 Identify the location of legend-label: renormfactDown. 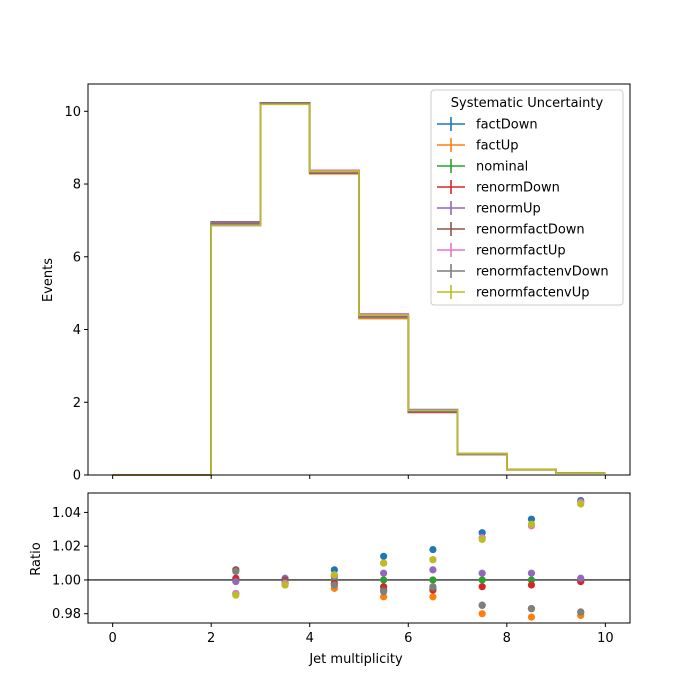
(530, 230).